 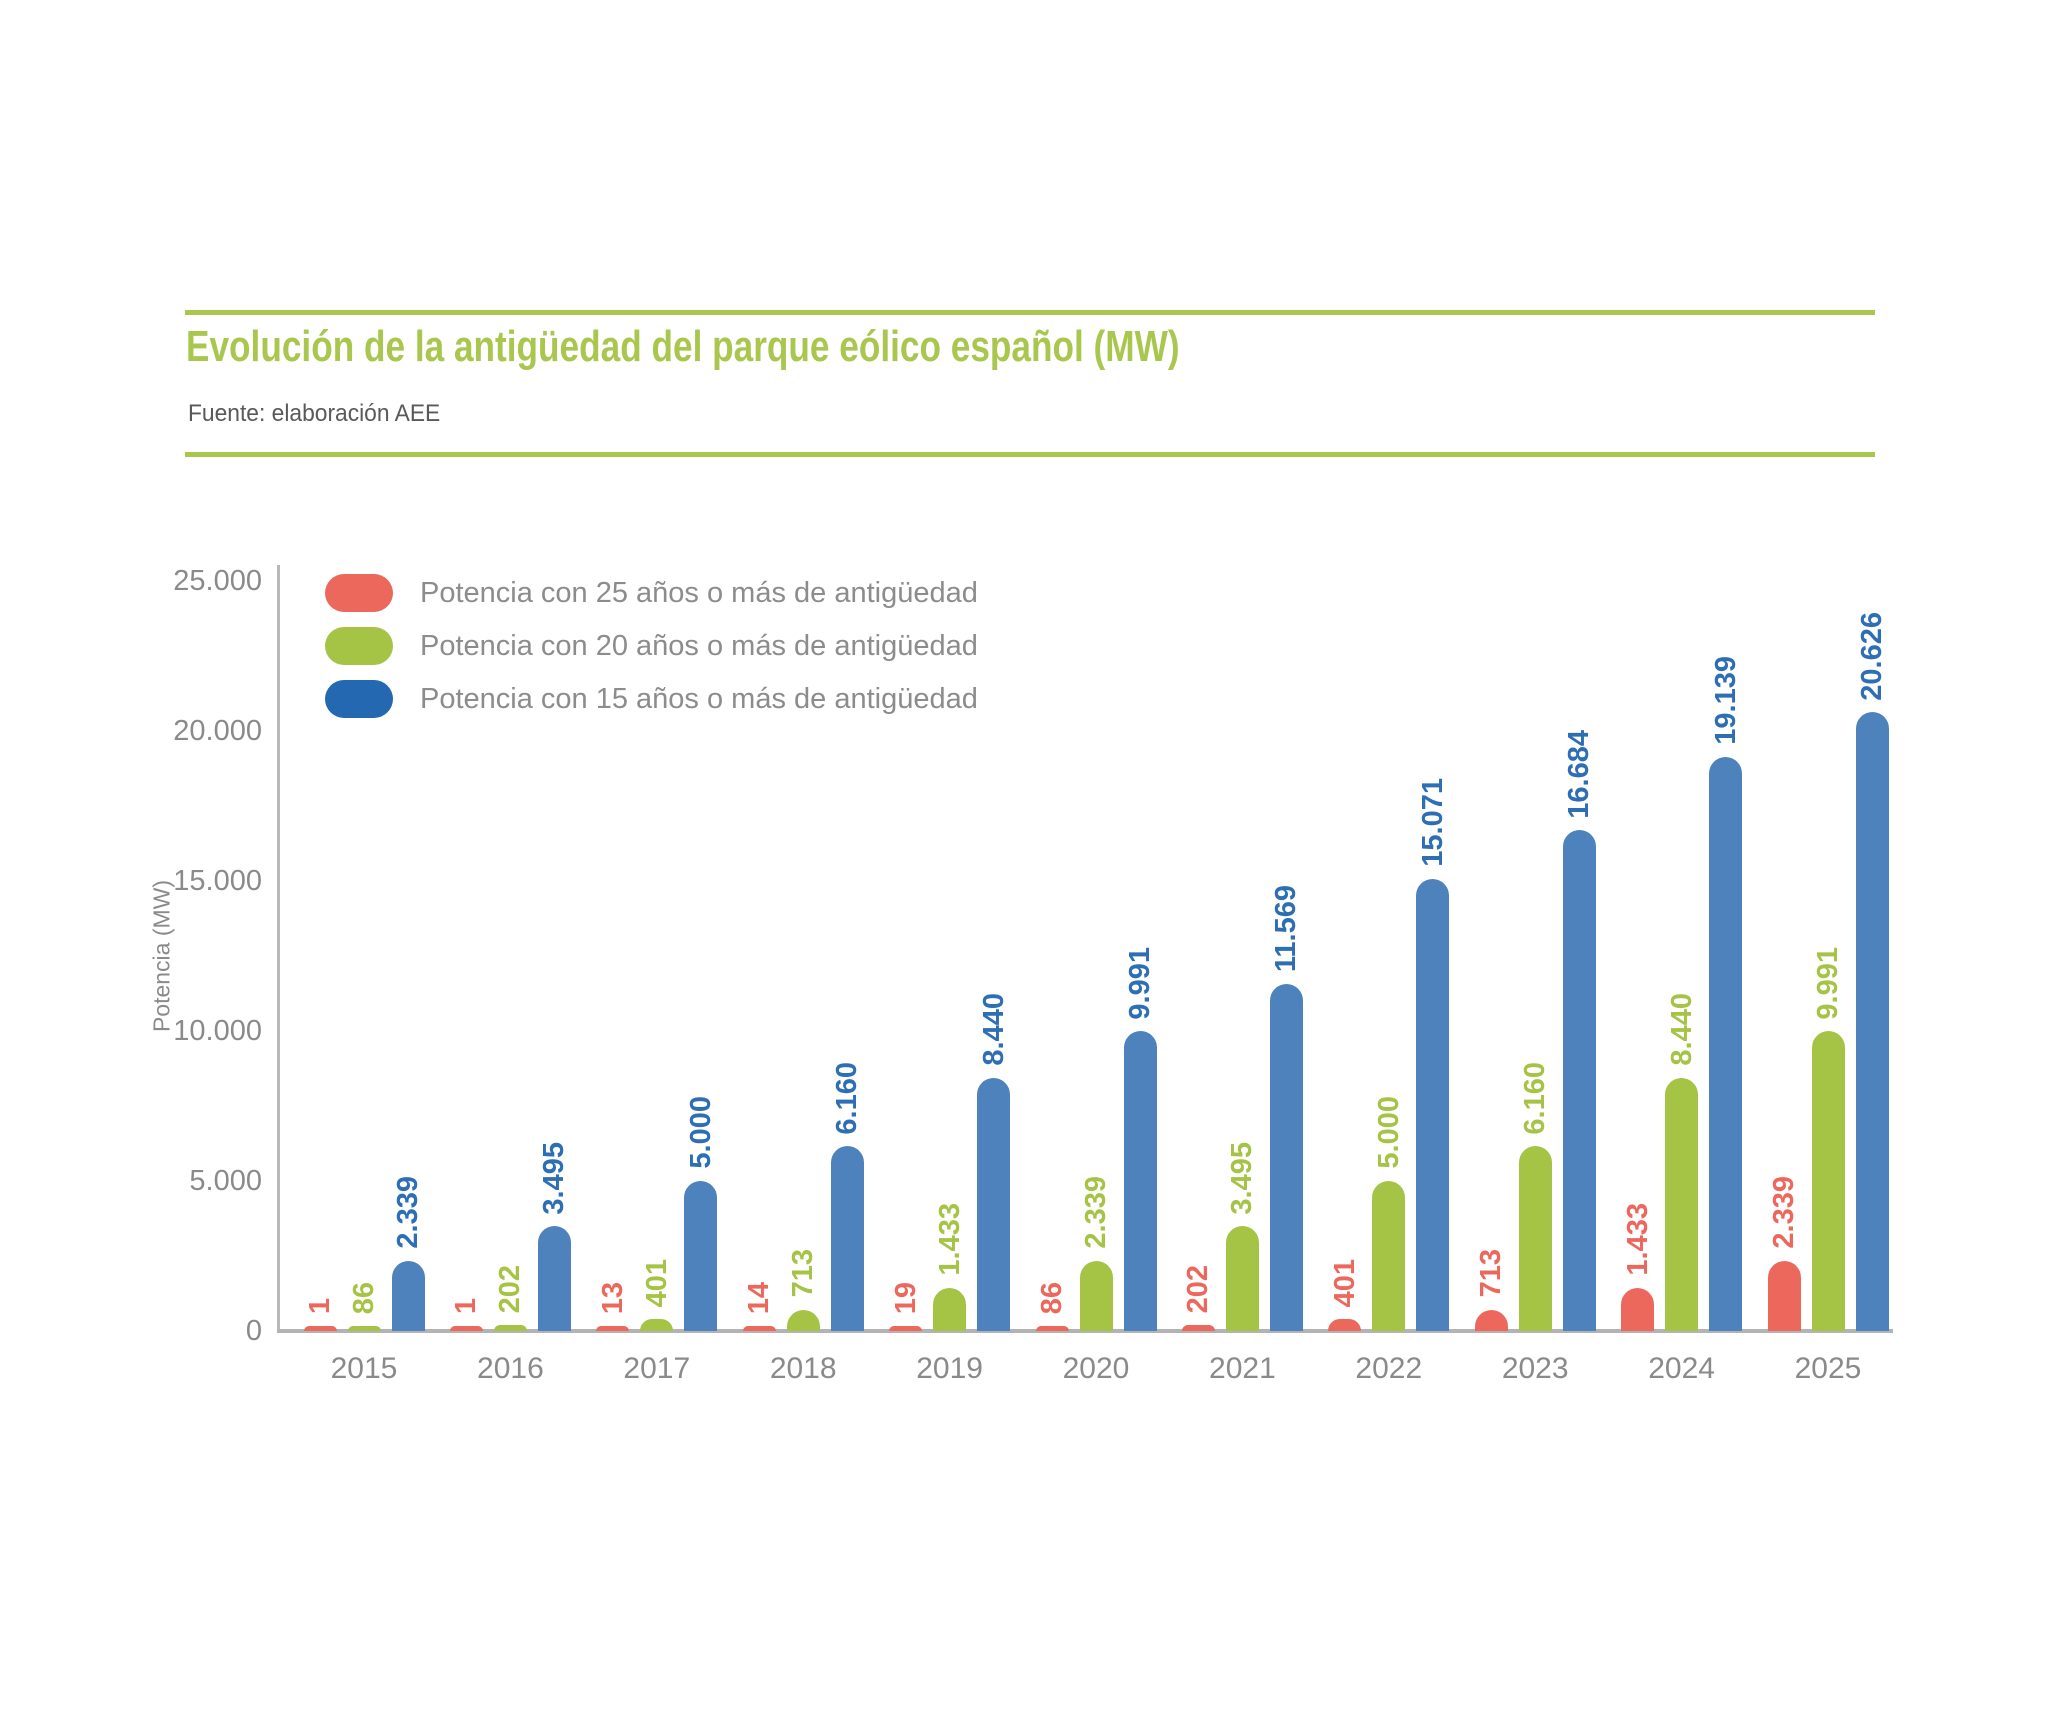 What do you see at coordinates (1388, 1132) in the screenshot?
I see `bar-label-20y-2022: 5.000` at bounding box center [1388, 1132].